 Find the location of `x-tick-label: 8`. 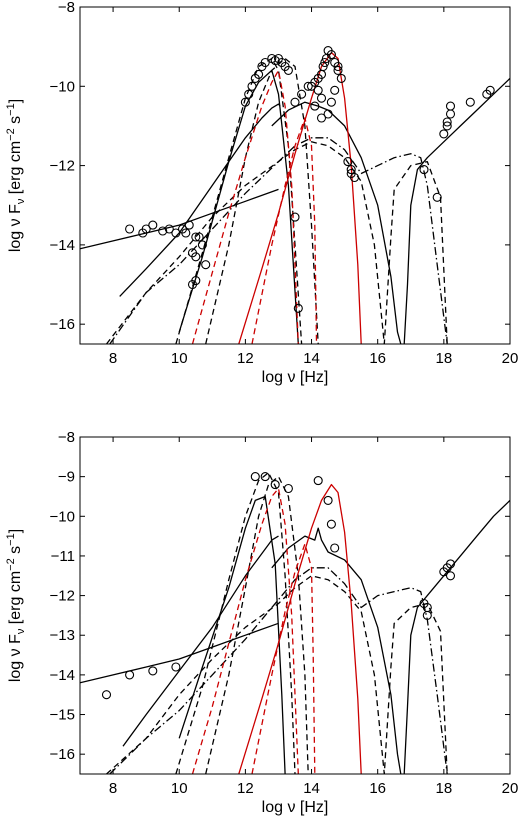

x-tick-label: 8 is located at coordinates (113, 788).